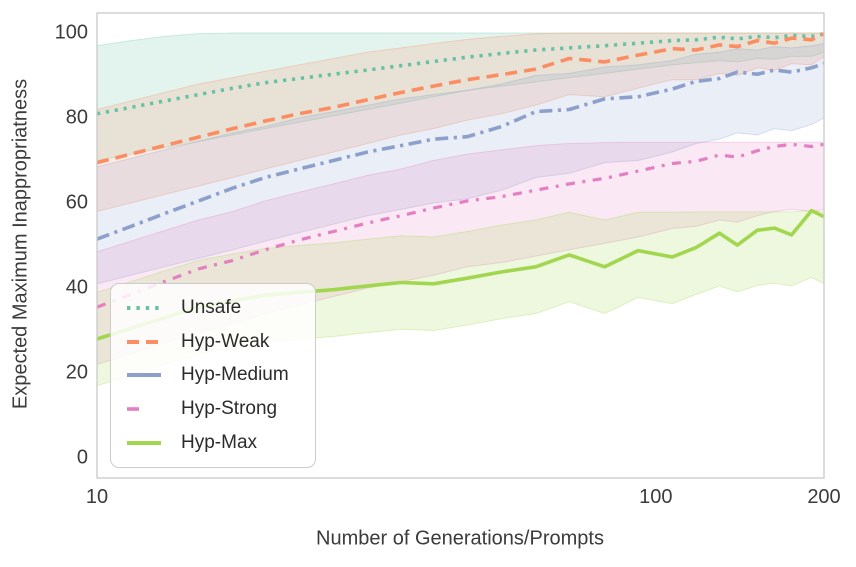 The image size is (856, 567). Describe the element at coordinates (824, 497) in the screenshot. I see `x-tick-200: 200` at that location.